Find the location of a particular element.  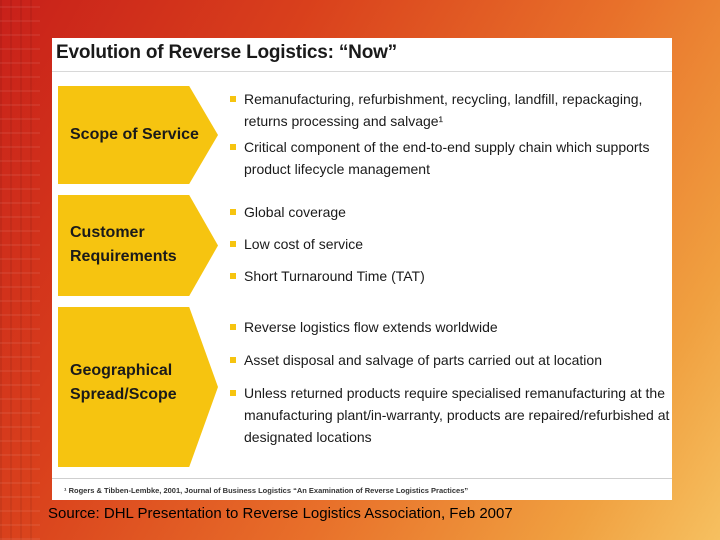

bullet-text-line: Global coverage is located at coordinates (295, 212).